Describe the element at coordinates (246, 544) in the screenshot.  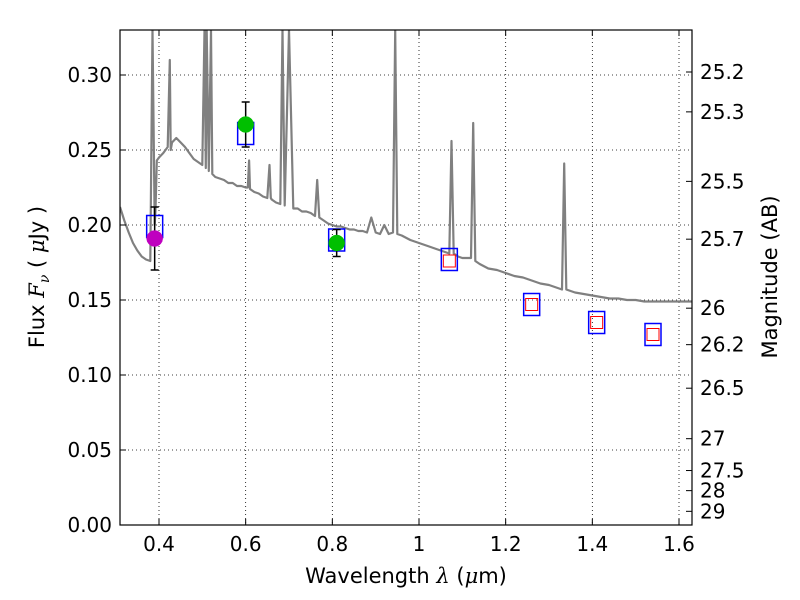
I see `x-tick-label: 0.6` at that location.